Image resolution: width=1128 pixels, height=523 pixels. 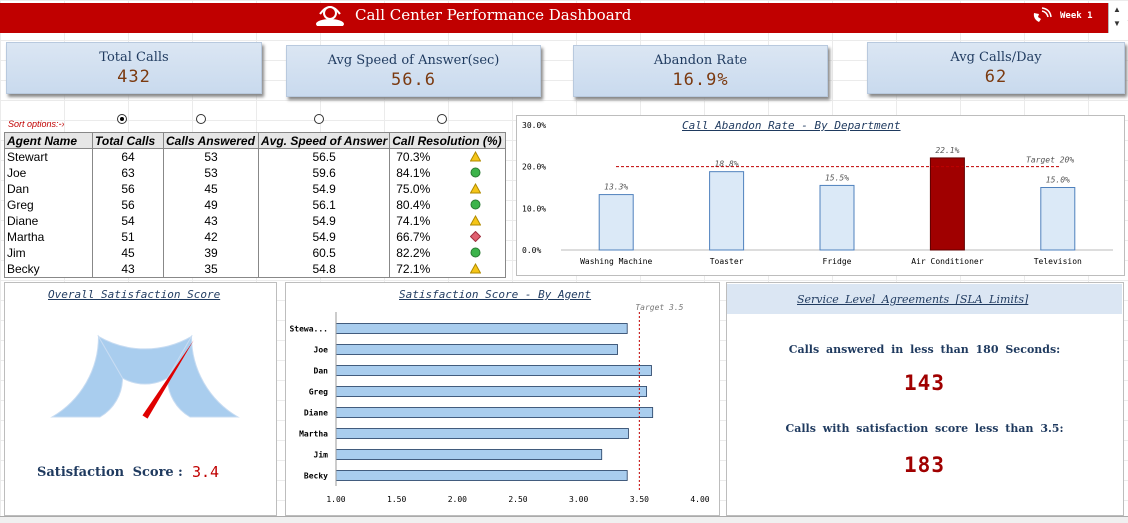 I want to click on kpi-value: 56.6, so click(x=413, y=80).